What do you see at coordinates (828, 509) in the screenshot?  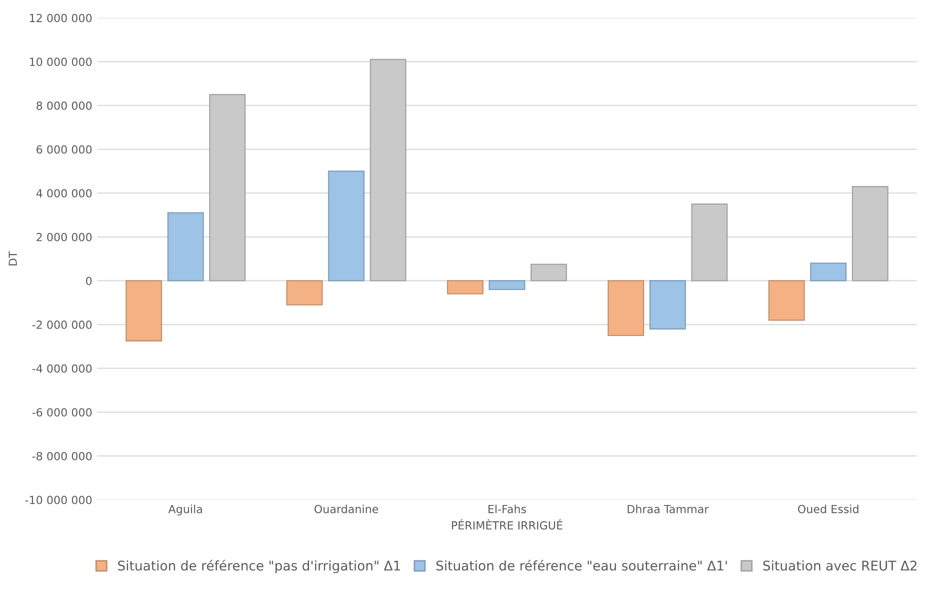 I see `x-tick-label: Oued Essid` at bounding box center [828, 509].